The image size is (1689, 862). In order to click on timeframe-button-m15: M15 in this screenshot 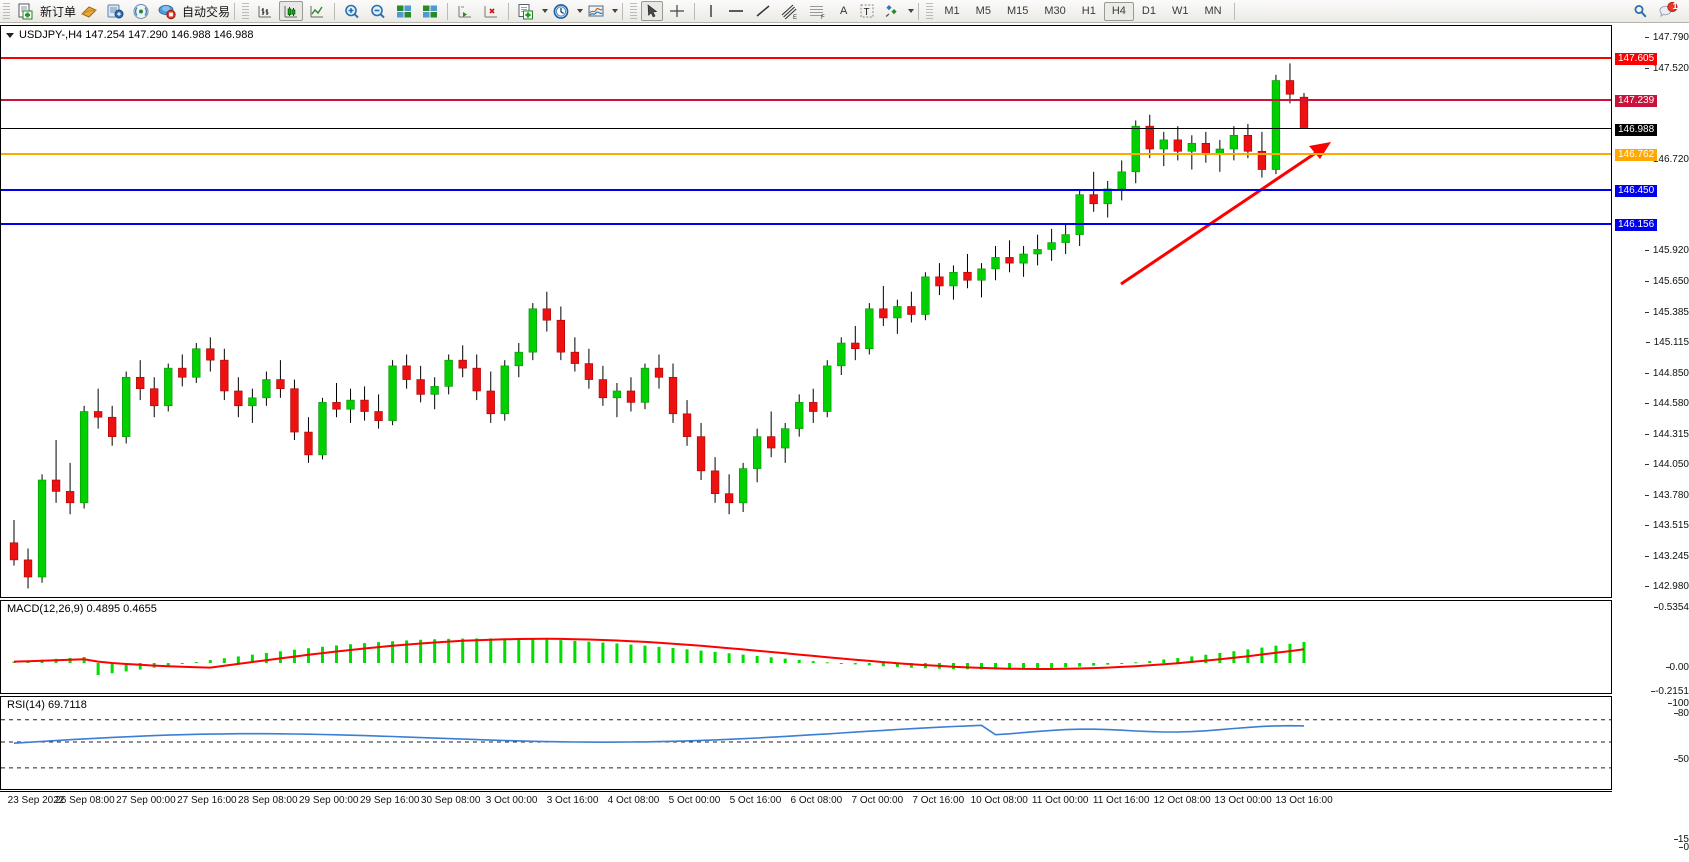, I will do `click(1017, 11)`.